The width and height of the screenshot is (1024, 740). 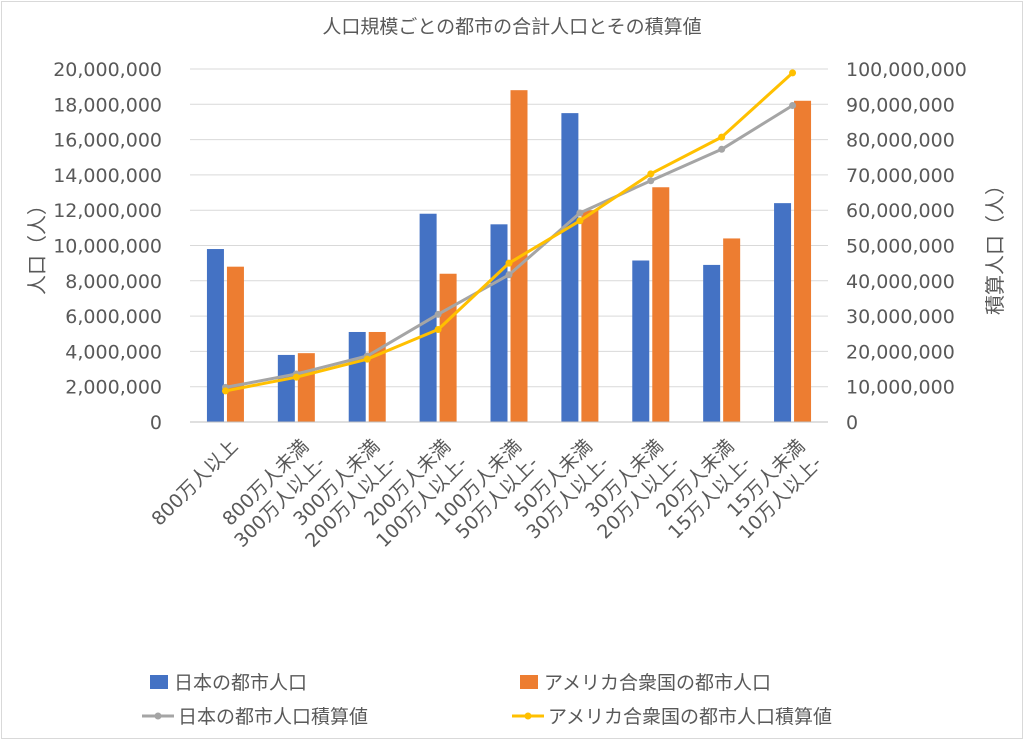 What do you see at coordinates (107, 176) in the screenshot?
I see `y-tick-label: 14,000,000` at bounding box center [107, 176].